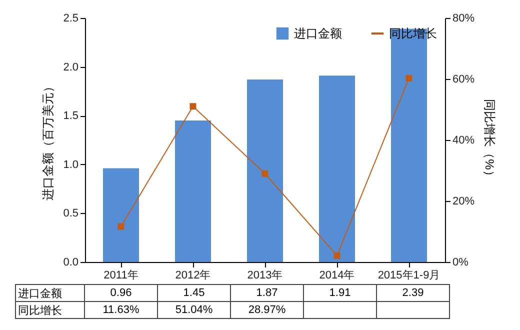  I want to click on y2-tick-label: 60%, so click(463, 80).